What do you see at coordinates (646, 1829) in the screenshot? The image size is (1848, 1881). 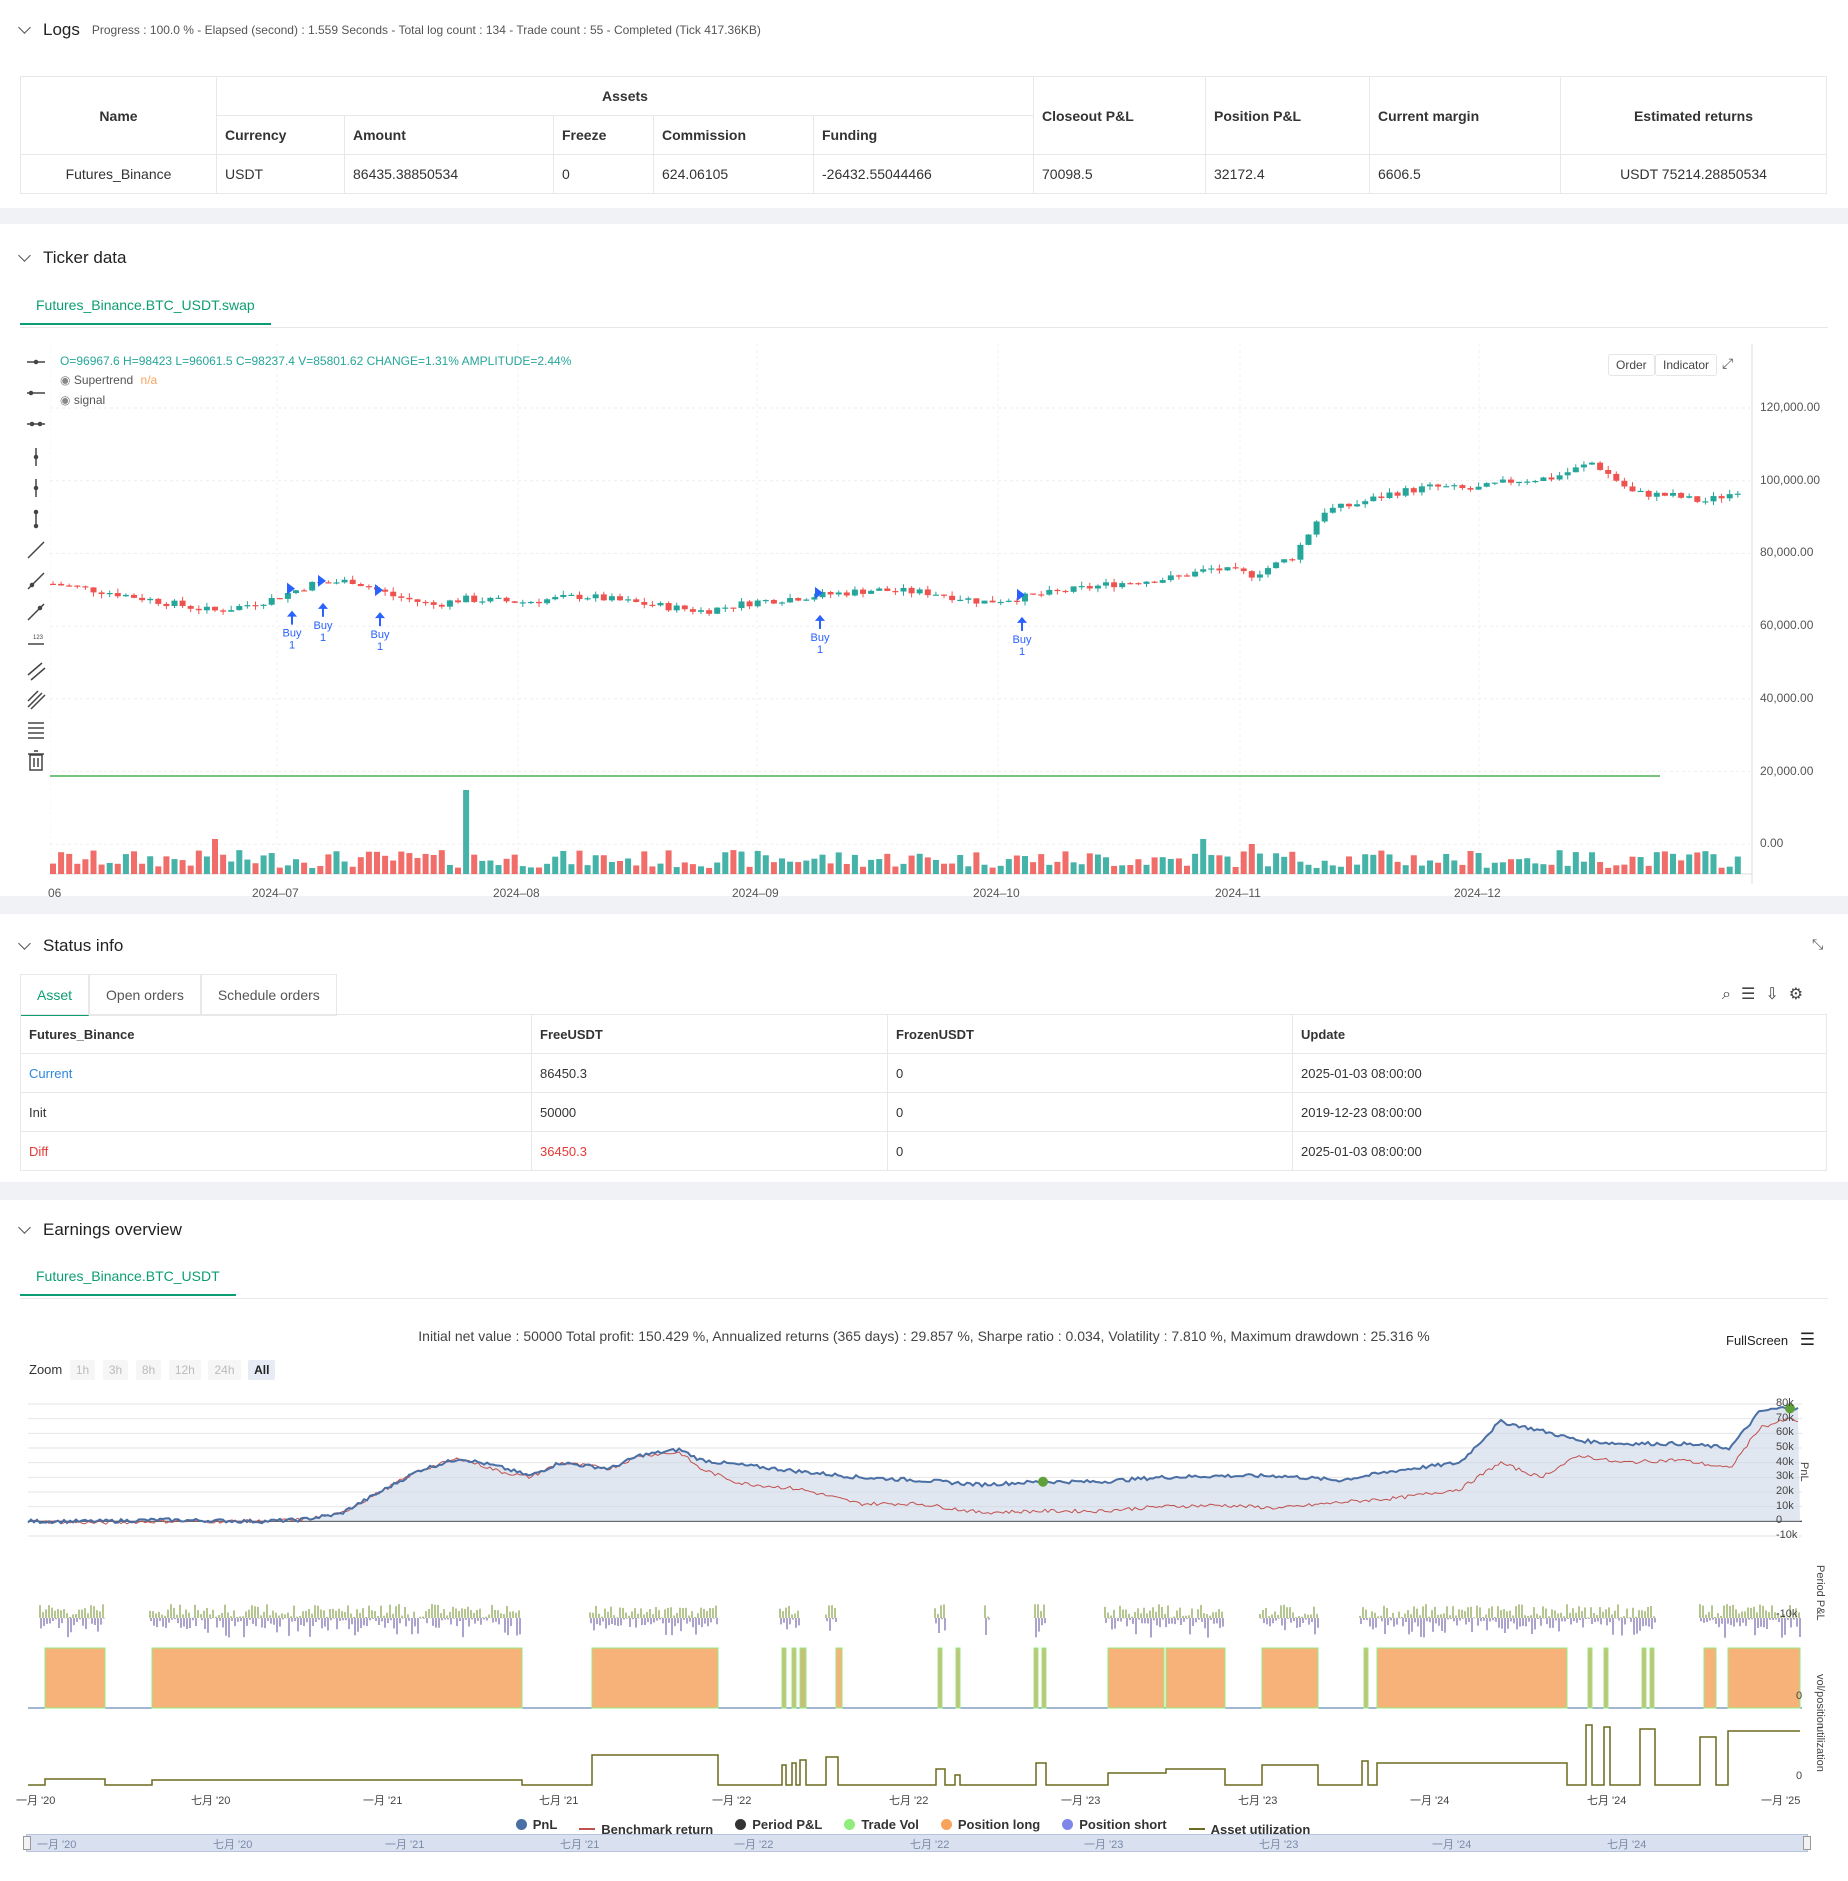 I see `legend-item: Benchmark return` at bounding box center [646, 1829].